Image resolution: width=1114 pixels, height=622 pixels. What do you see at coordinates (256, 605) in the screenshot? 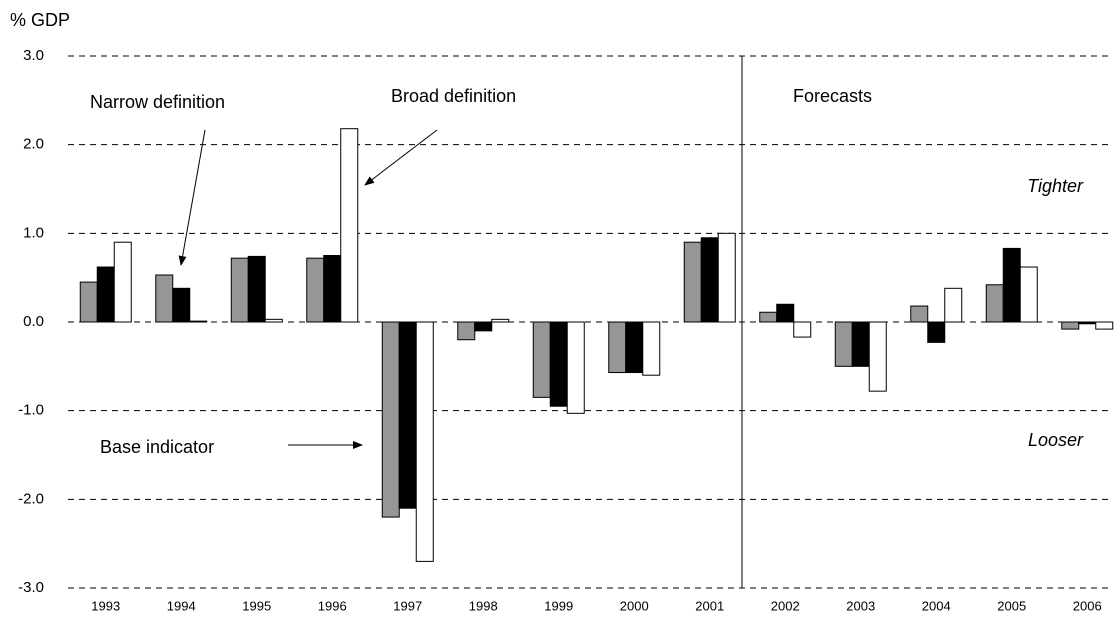
I see `x-tick-label: 1995` at bounding box center [256, 605].